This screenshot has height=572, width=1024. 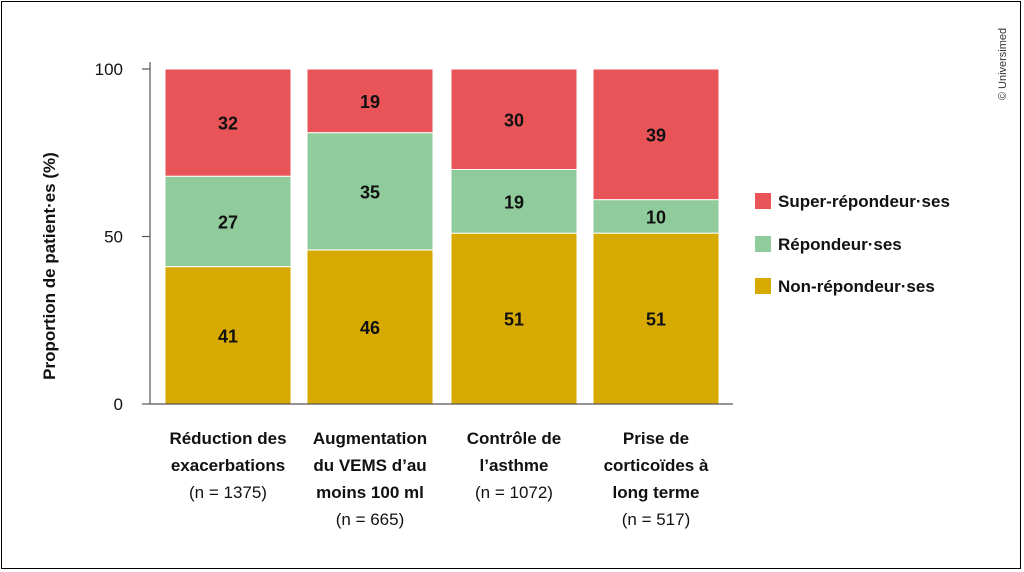 What do you see at coordinates (370, 519) in the screenshot?
I see `category-count: (n = 665)` at bounding box center [370, 519].